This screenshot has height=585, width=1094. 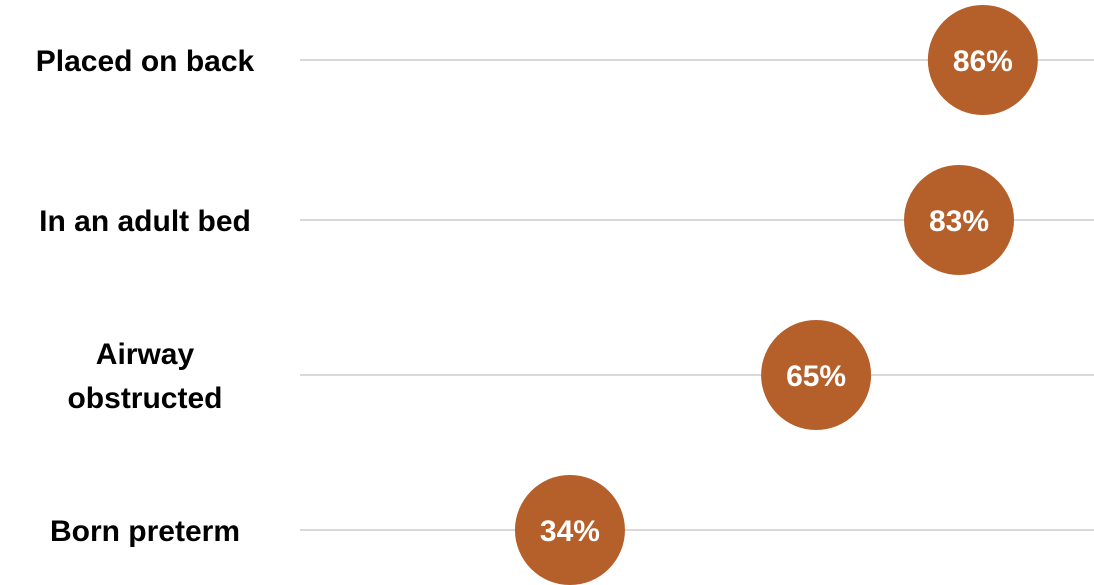 What do you see at coordinates (144, 376) in the screenshot?
I see `category-label: Airway obstructed` at bounding box center [144, 376].